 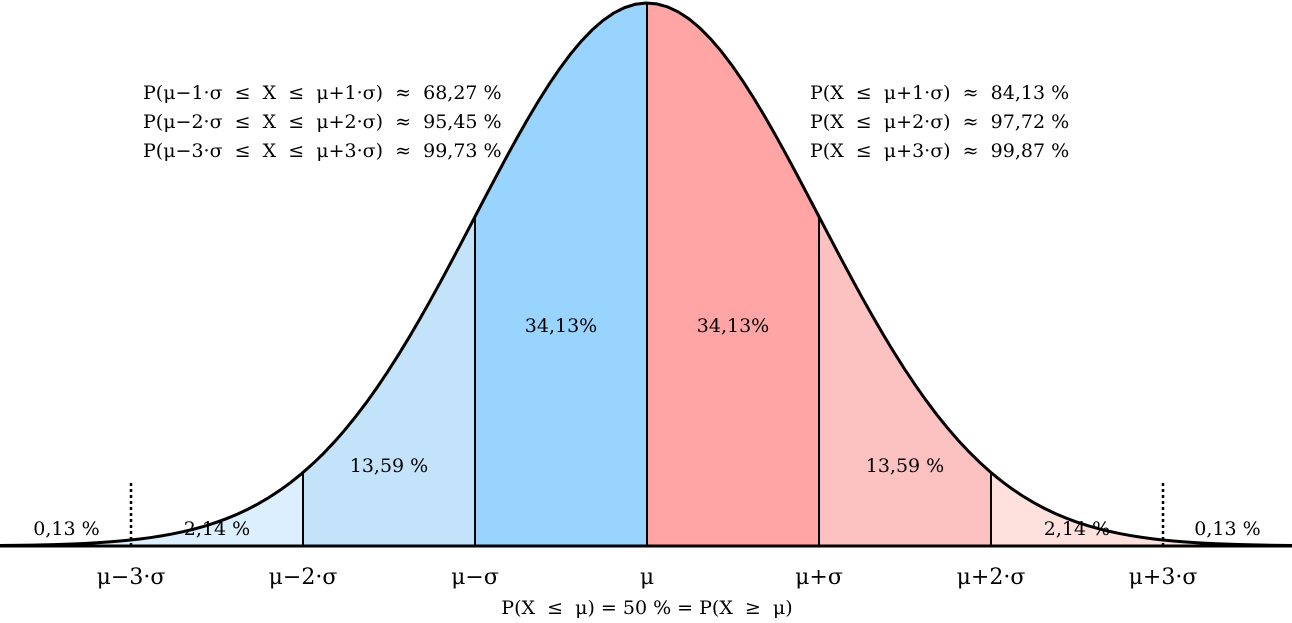 I want to click on x-tick-labels: μ−3·σ μ−2·σ μ−σ μ μ+σ μ+2·σ μ+3·σ, so click(x=647, y=577).